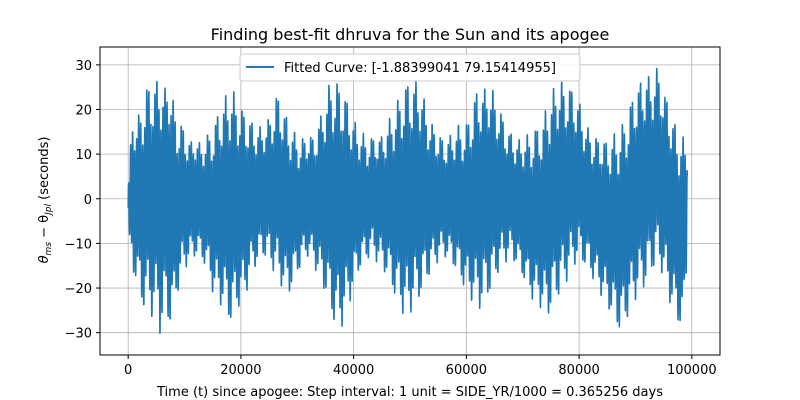  Describe the element at coordinates (420, 366) in the screenshot. I see `x-axis-ticks: 0 20000 40000 60000 80000 100000` at that location.